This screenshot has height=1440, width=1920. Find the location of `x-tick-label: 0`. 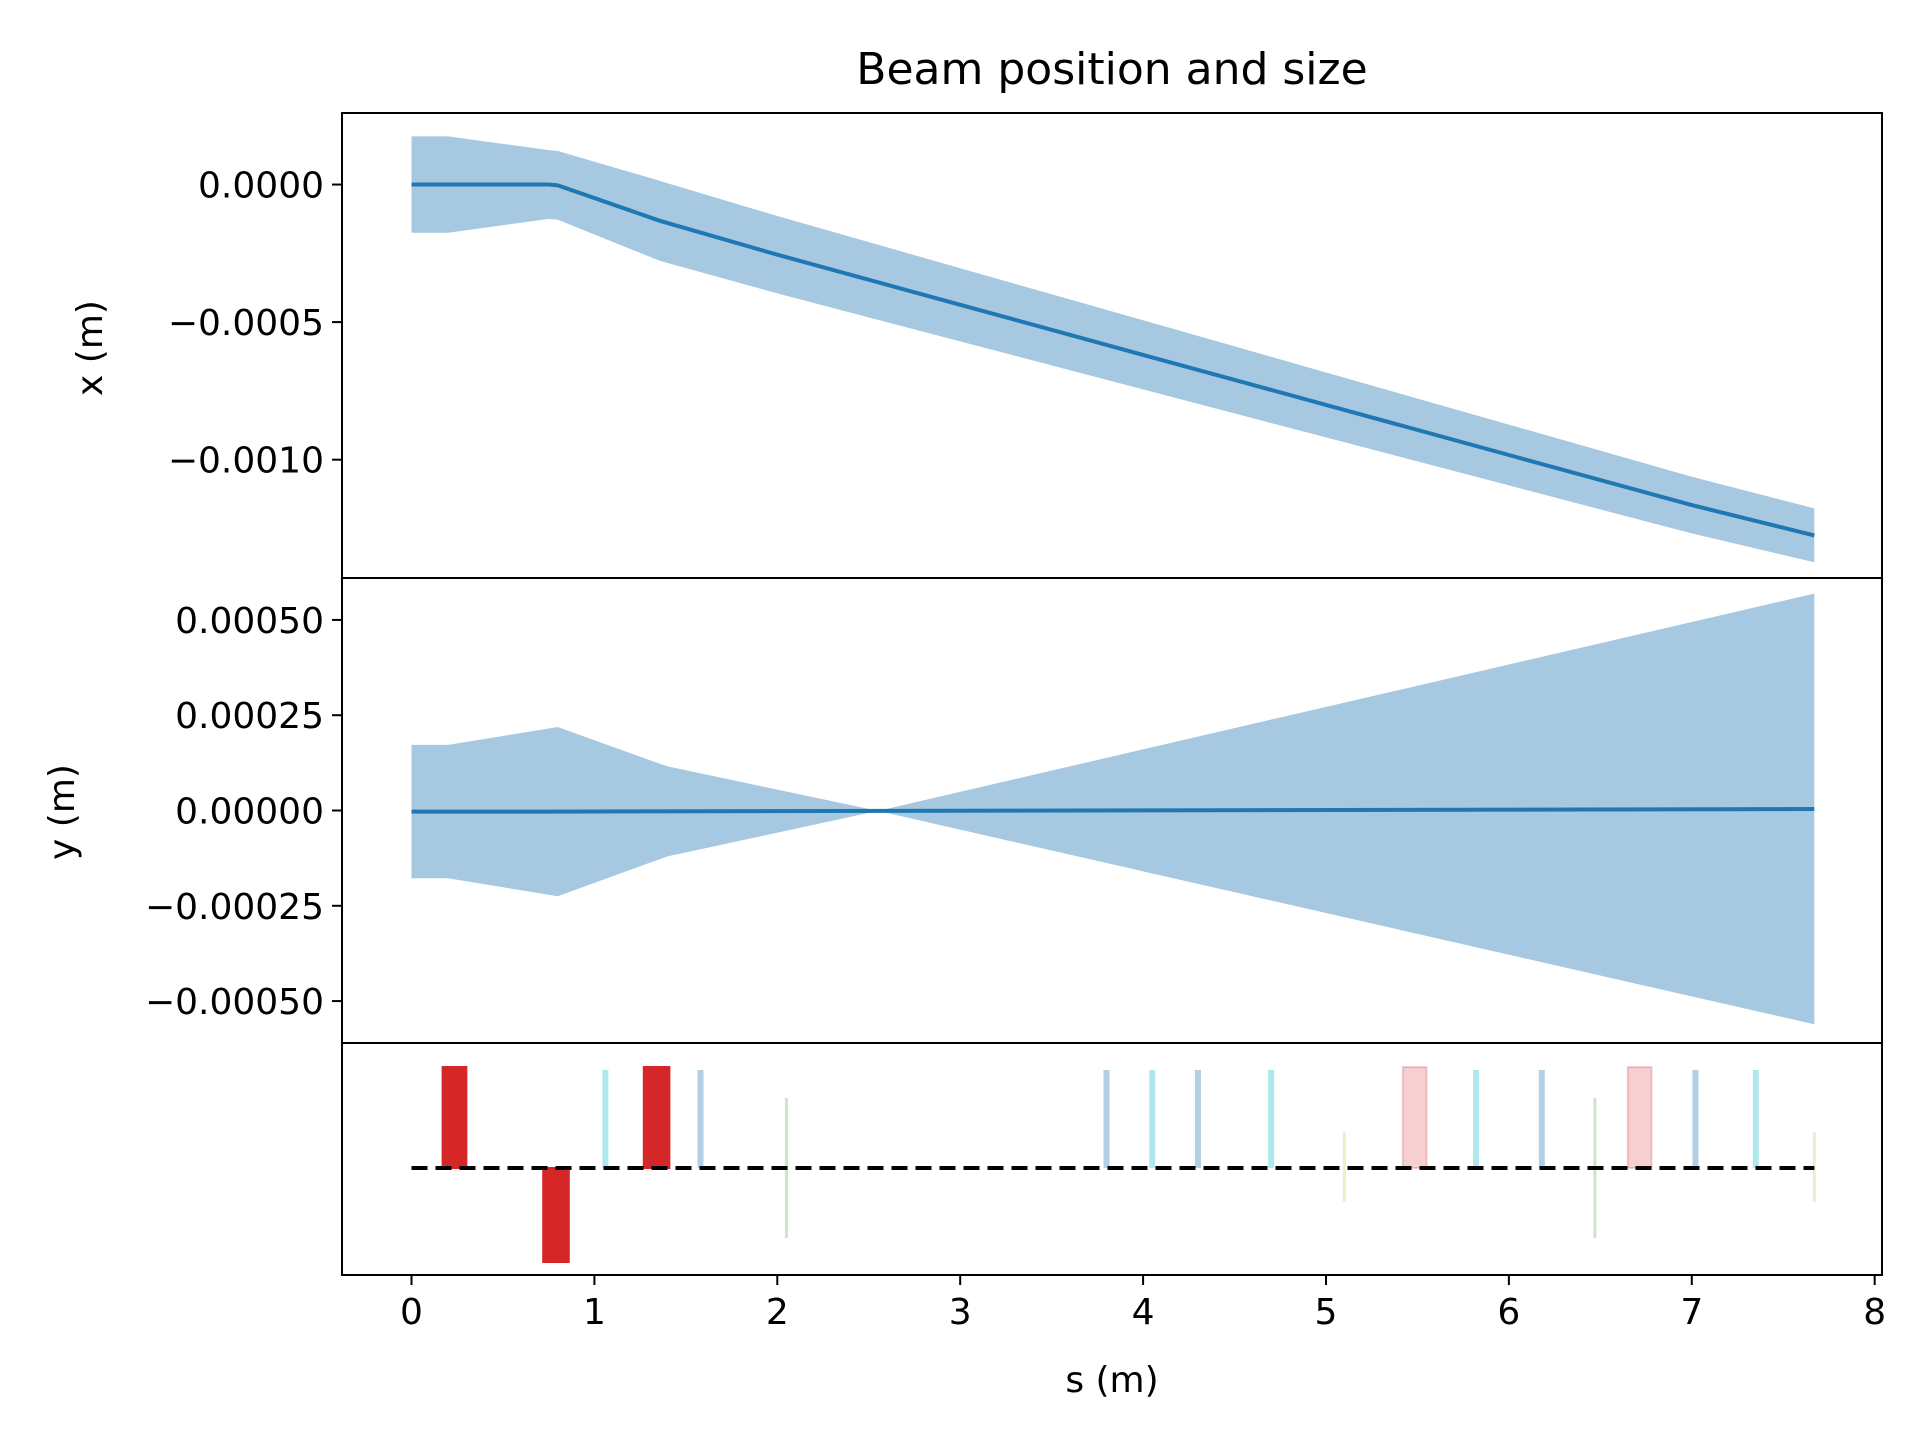

x-tick-label: 0 is located at coordinates (411, 1312).